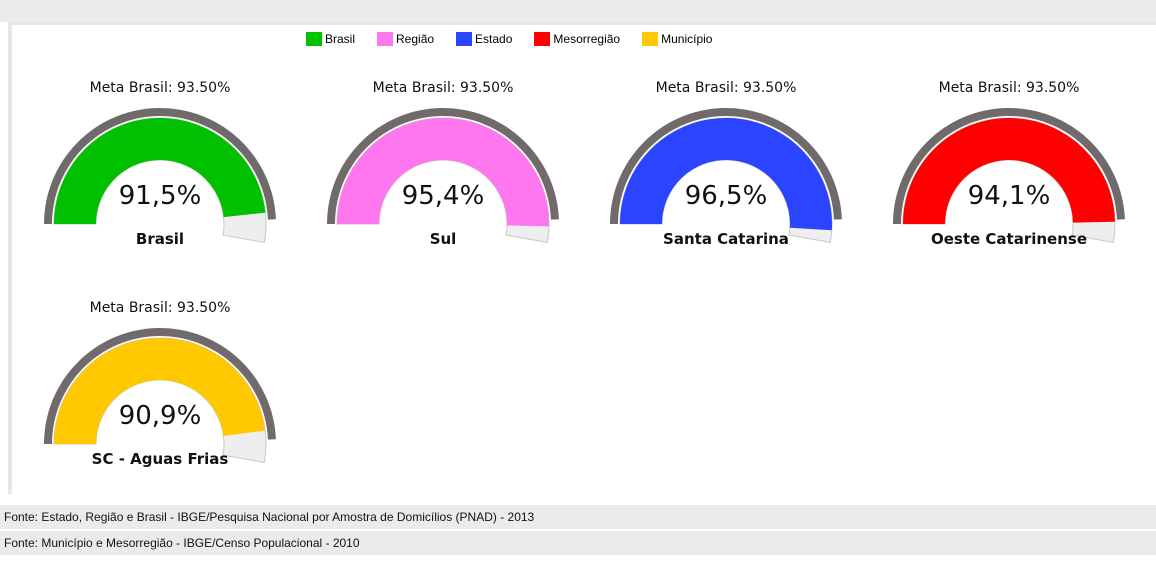 Image resolution: width=1156 pixels, height=569 pixels. I want to click on legend-item-estado: Estado, so click(484, 39).